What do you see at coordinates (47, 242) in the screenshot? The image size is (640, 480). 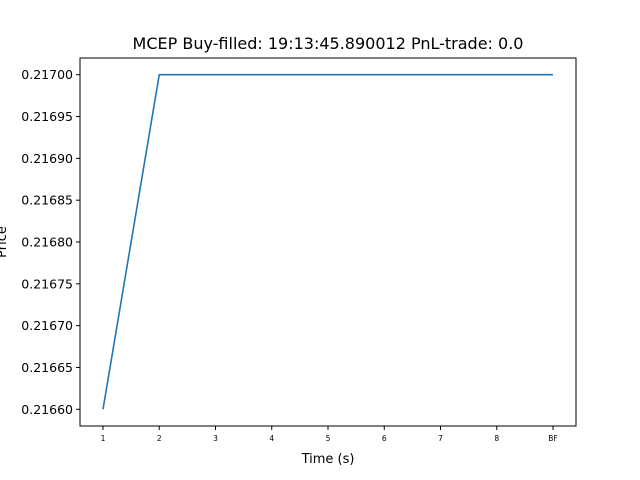 I see `y-tick-label: 0.21680` at bounding box center [47, 242].